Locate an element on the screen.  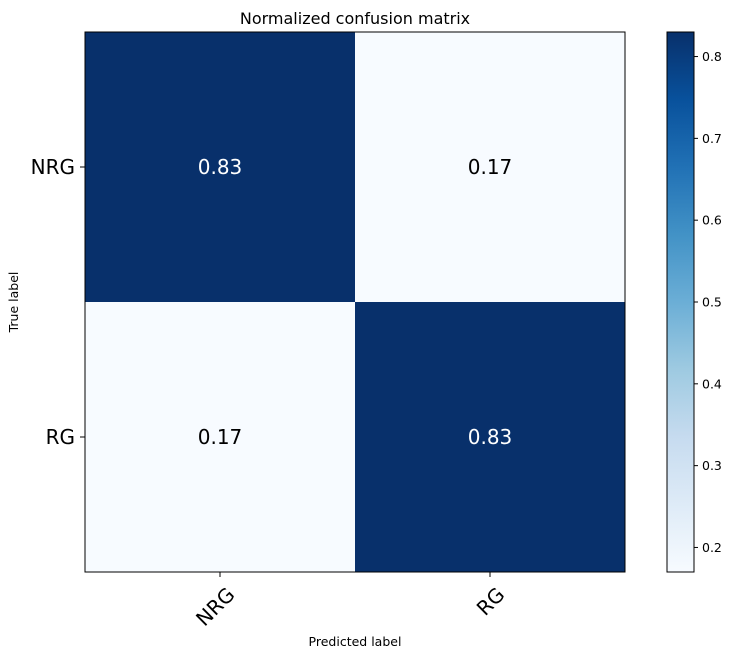
colorbar-tick-label: 0.5 is located at coordinates (712, 302).